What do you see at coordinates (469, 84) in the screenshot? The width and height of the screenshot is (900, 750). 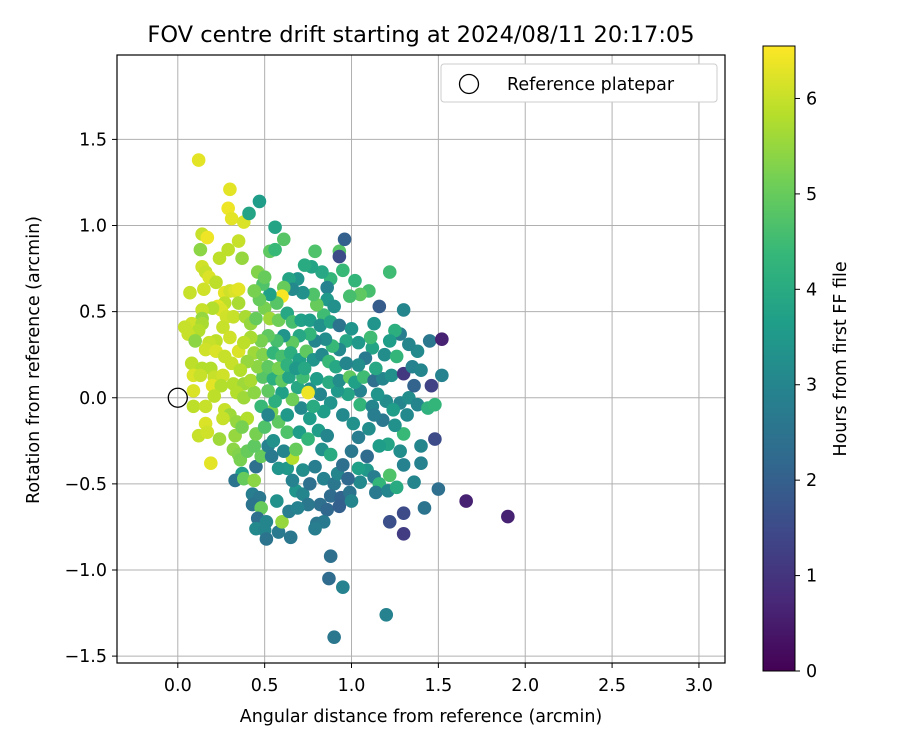 I see `legend-open-circle-icon` at bounding box center [469, 84].